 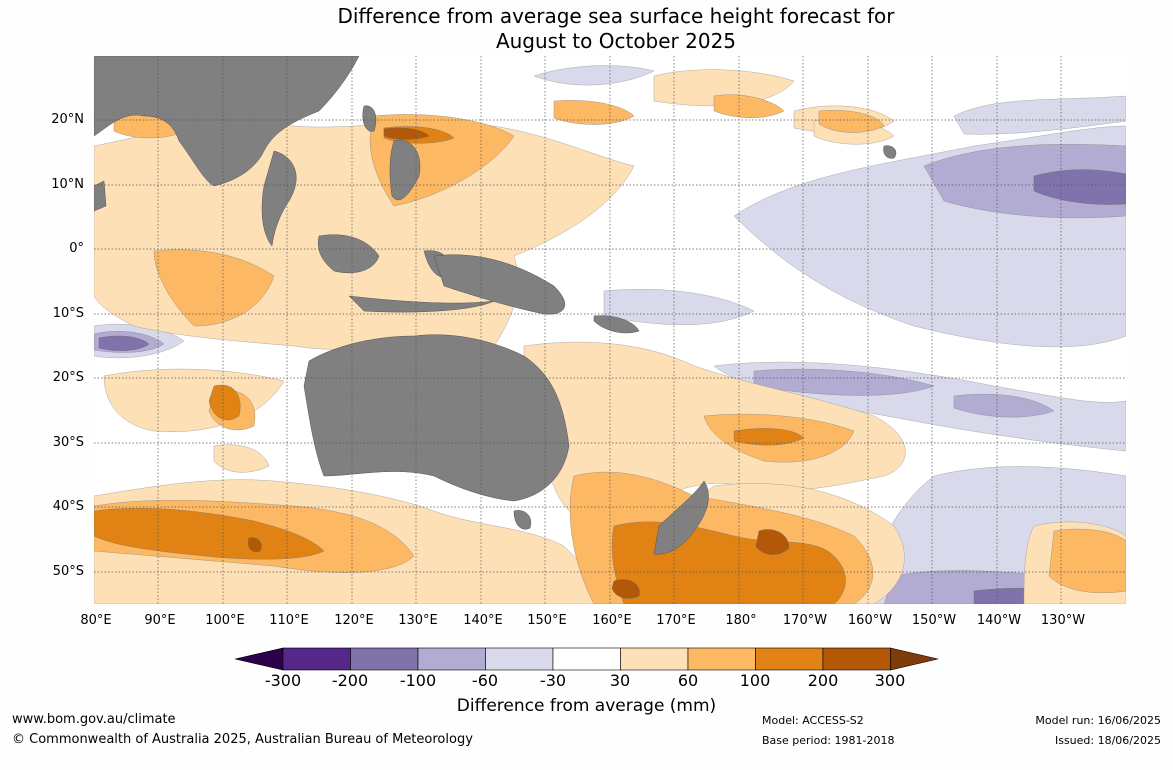 I want to click on lon-label-150w: 150°W, so click(x=934, y=620).